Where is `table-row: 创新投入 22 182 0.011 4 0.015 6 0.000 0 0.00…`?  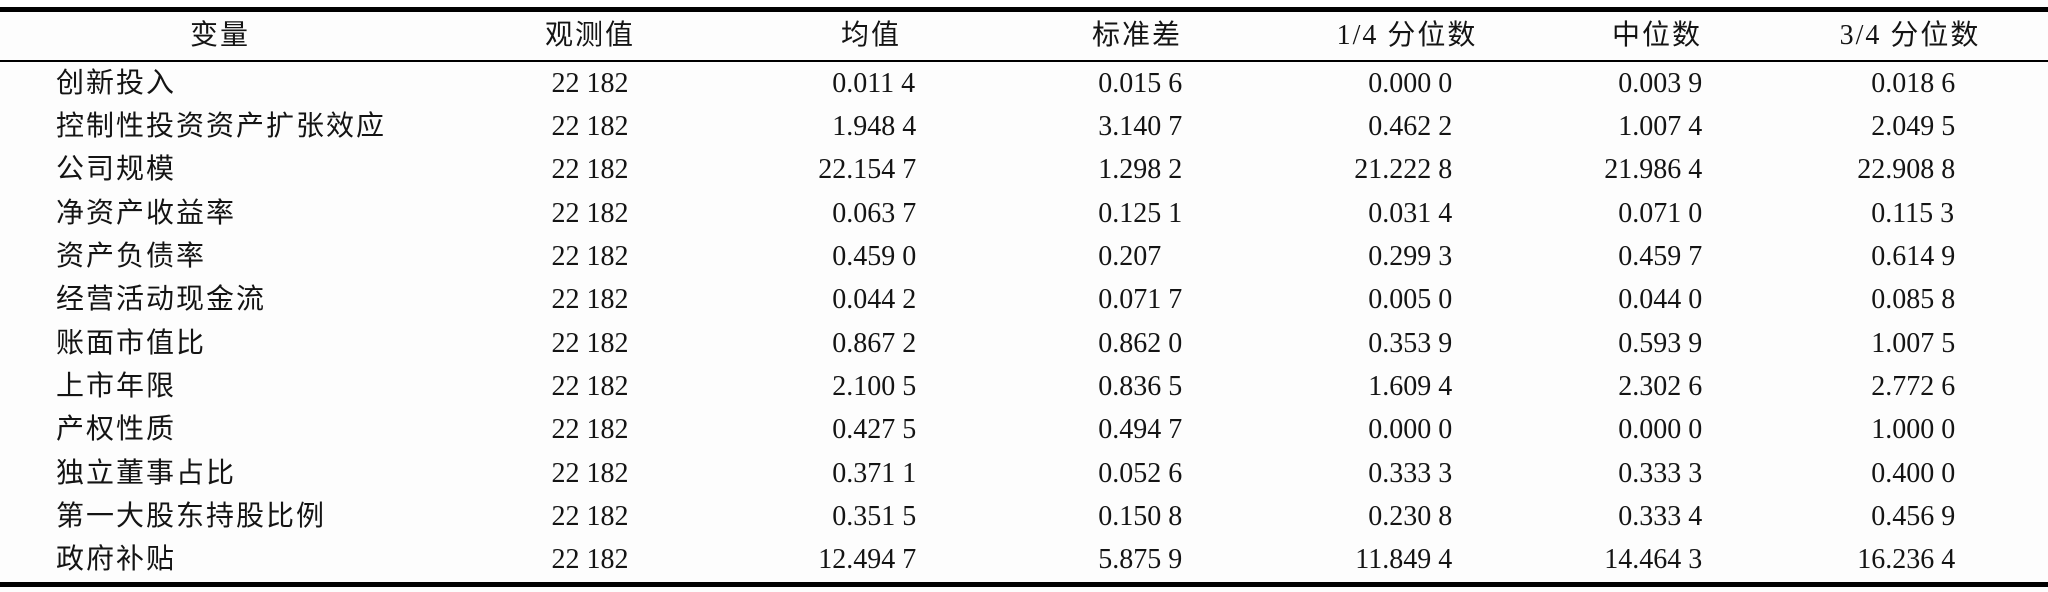 table-row: 创新投入 22 182 0.011 4 0.015 6 0.000 0 0.00… is located at coordinates (1024, 83).